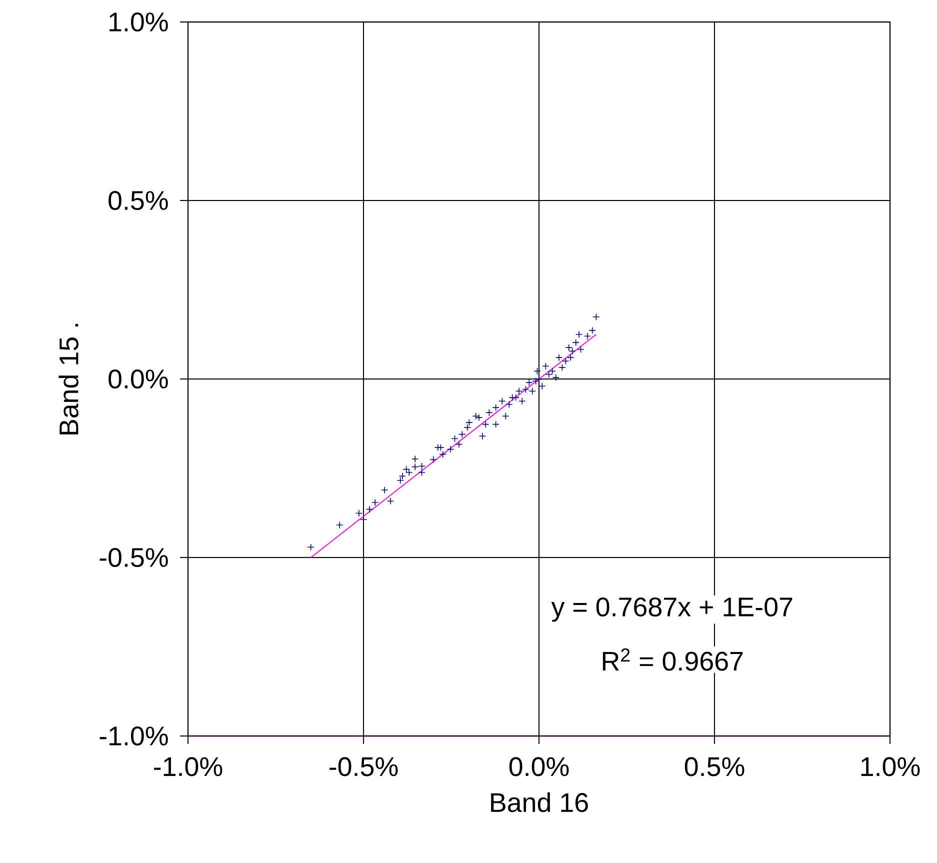 The width and height of the screenshot is (937, 863). Describe the element at coordinates (138, 200) in the screenshot. I see `y-tick-label: 0.5%` at that location.